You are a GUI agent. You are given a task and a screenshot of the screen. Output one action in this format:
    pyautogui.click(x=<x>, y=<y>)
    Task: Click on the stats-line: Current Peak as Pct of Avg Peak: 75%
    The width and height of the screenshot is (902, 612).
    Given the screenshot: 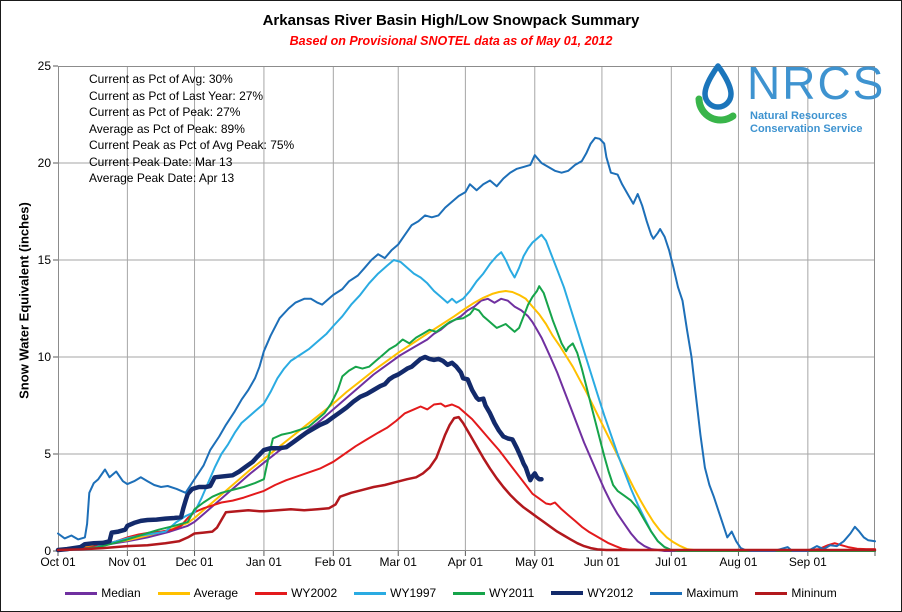 What is the action you would take?
    pyautogui.click(x=192, y=145)
    